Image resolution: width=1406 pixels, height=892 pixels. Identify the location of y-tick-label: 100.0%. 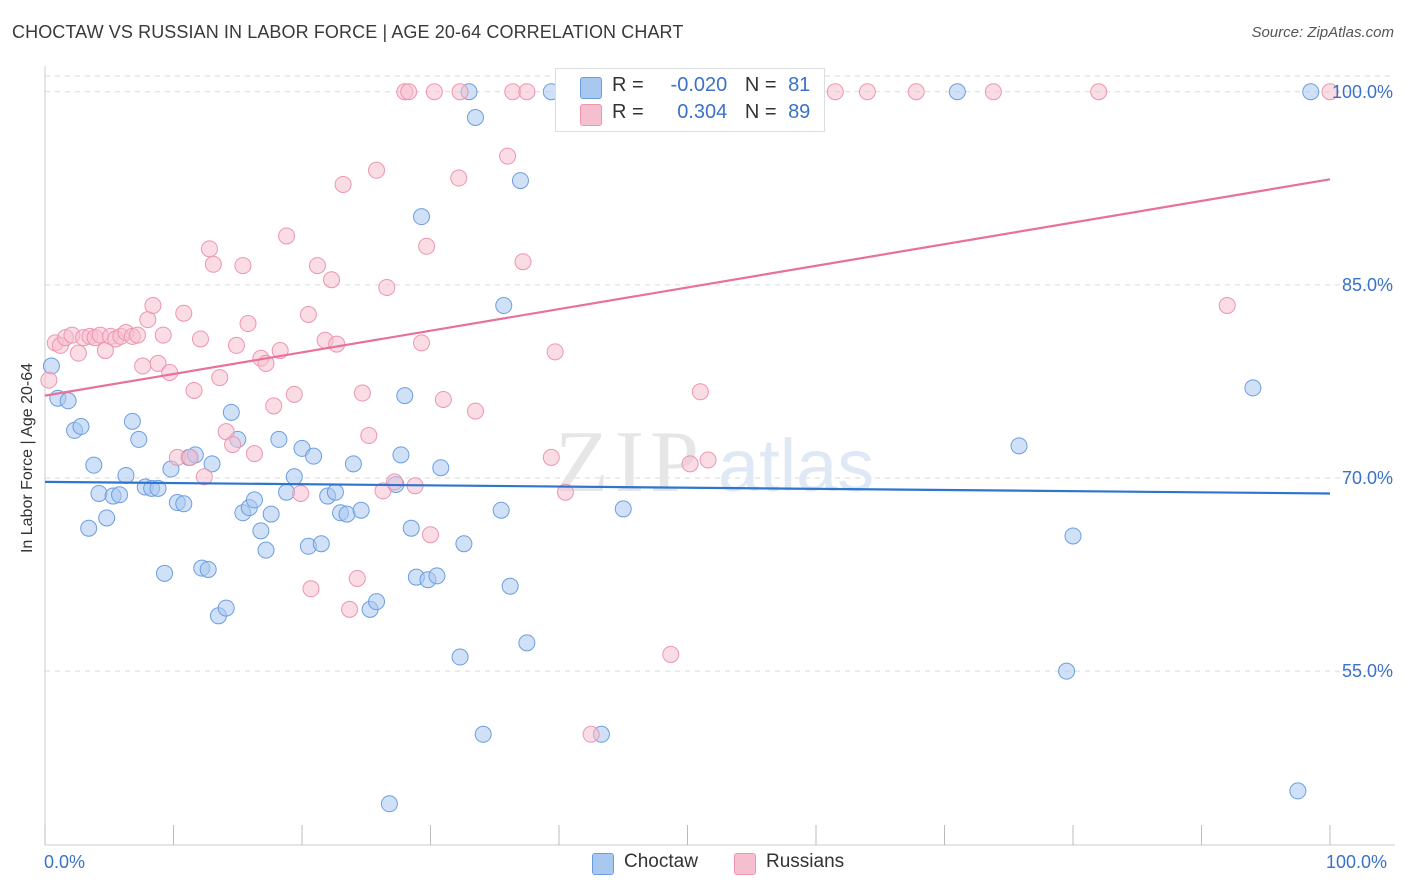
(1362, 92).